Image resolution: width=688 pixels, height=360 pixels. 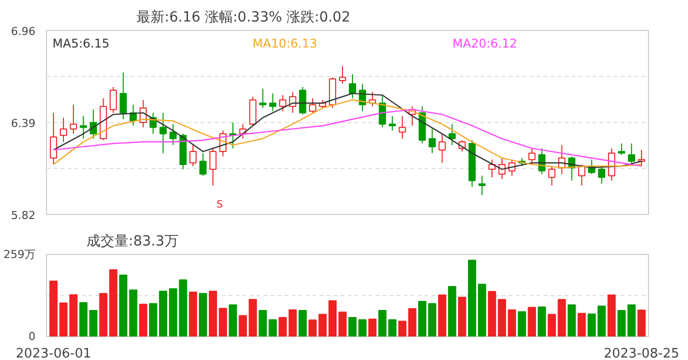 I want to click on x-tick-label: 2023-08-25, so click(x=642, y=353).